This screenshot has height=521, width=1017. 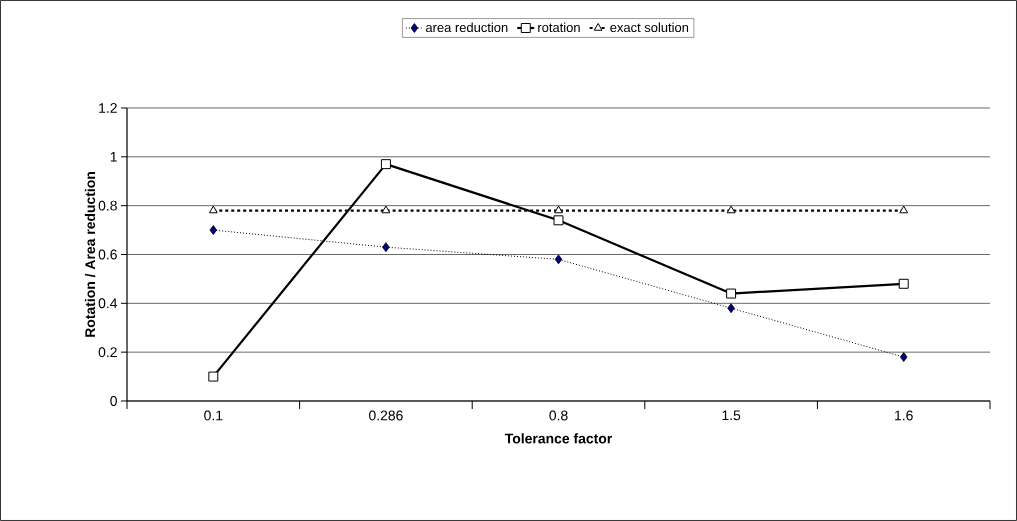 I want to click on x-tick-label: 0.1, so click(x=213, y=415).